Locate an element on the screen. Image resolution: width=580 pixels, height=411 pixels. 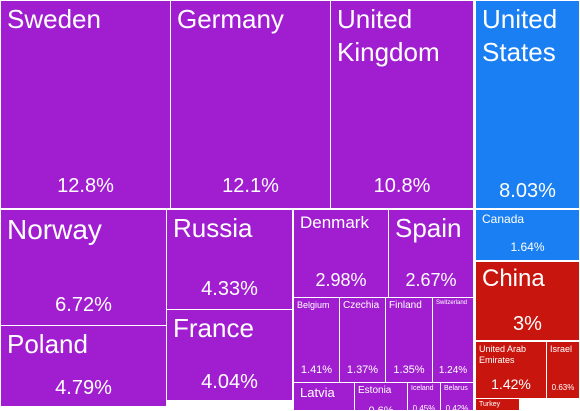
cell-value: 4.79% is located at coordinates (83, 388).